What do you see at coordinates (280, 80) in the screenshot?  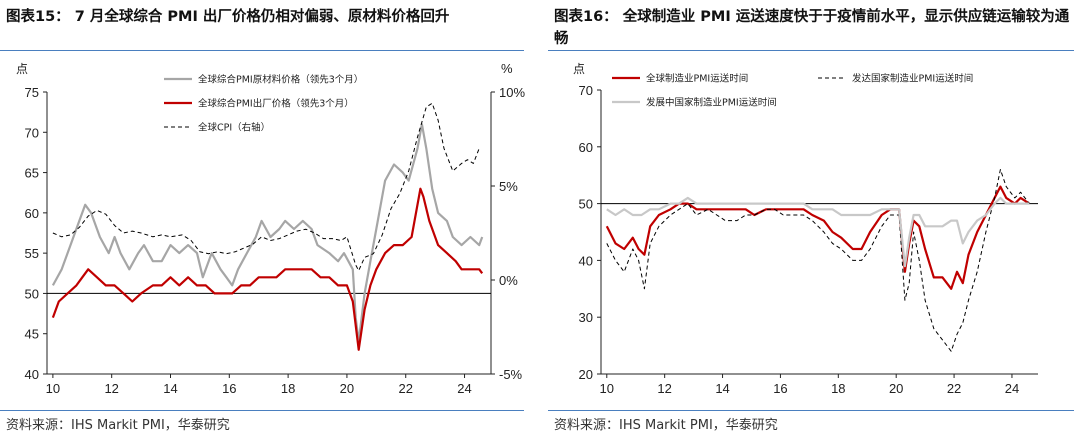 I see `legend-label: 全球综合PMI原材料价格（领先3个月）` at bounding box center [280, 80].